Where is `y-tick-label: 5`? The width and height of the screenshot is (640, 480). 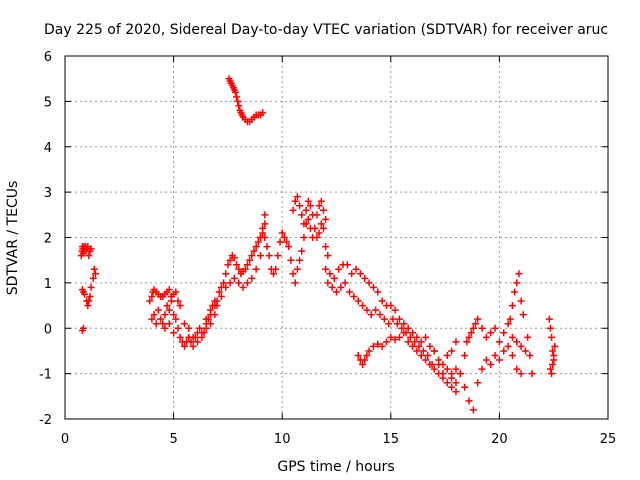
y-tick-label: 5 is located at coordinates (48, 102).